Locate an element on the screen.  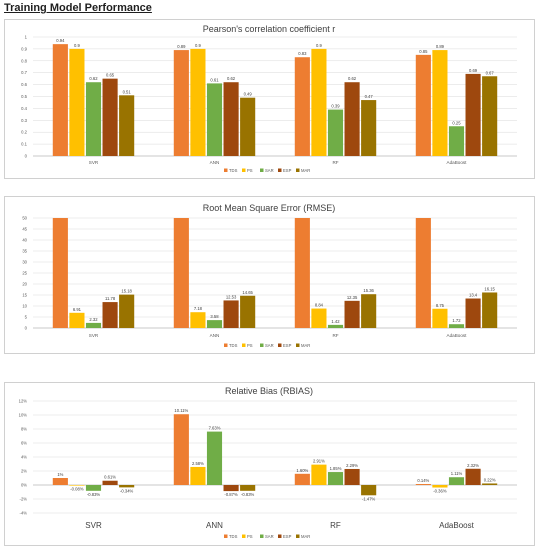
data-label: 0.49 is located at coordinates (248, 94).